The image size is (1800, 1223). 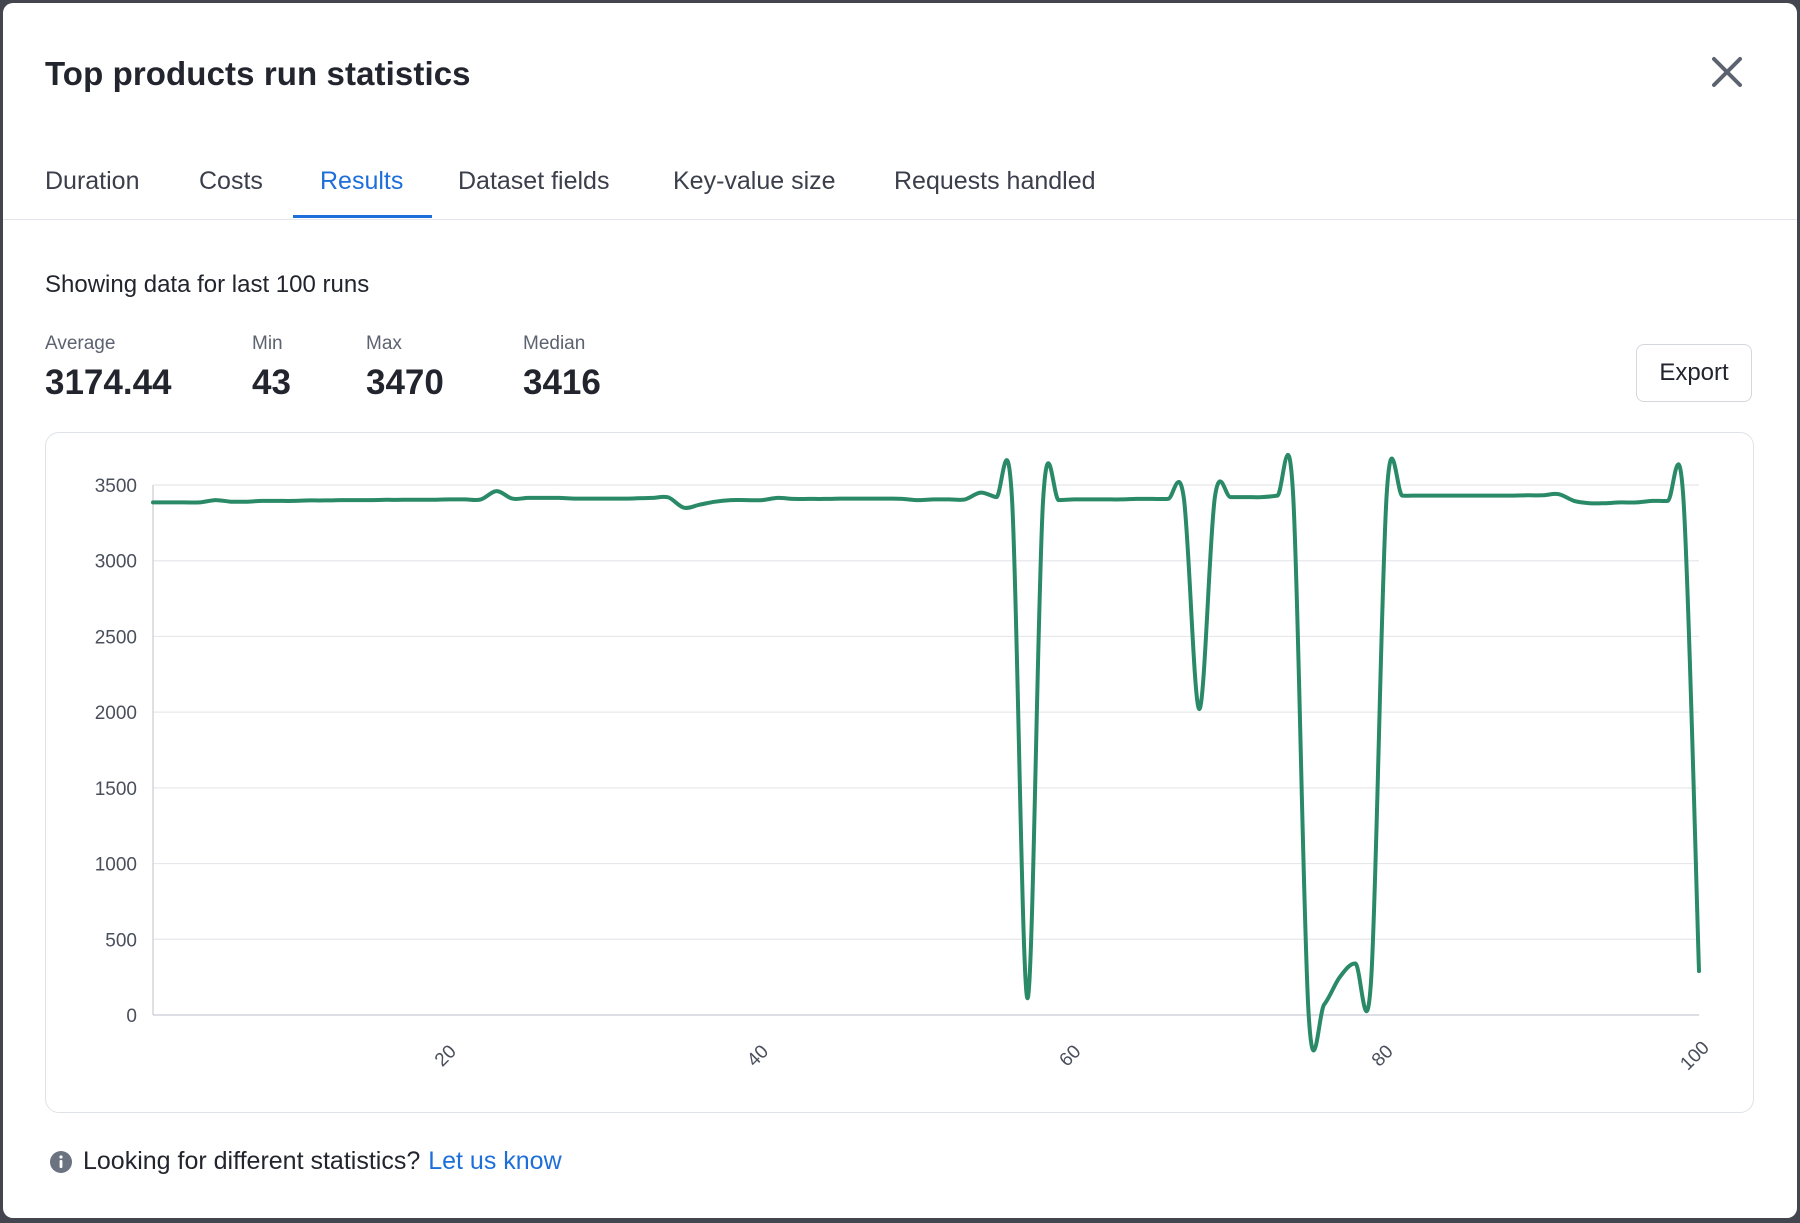 I want to click on x-tick-label: 100, so click(x=1694, y=1055).